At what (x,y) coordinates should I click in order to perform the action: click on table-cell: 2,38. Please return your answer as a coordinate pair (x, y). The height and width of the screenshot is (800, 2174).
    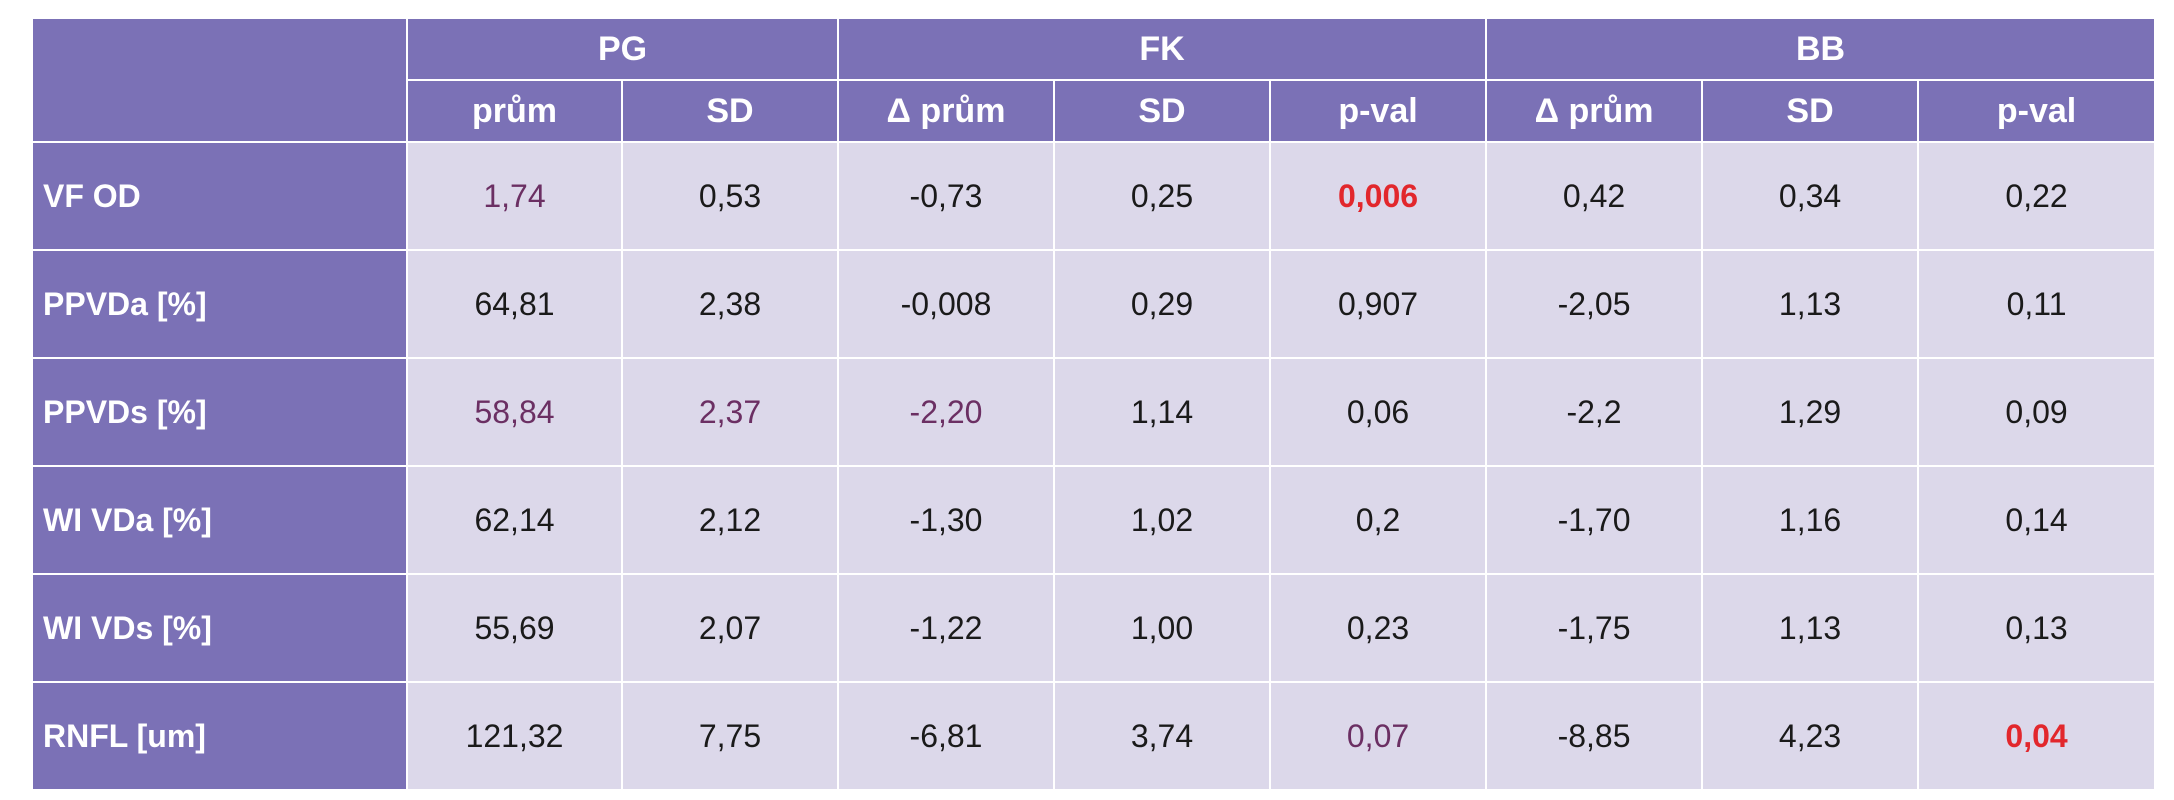
    Looking at the image, I should click on (730, 304).